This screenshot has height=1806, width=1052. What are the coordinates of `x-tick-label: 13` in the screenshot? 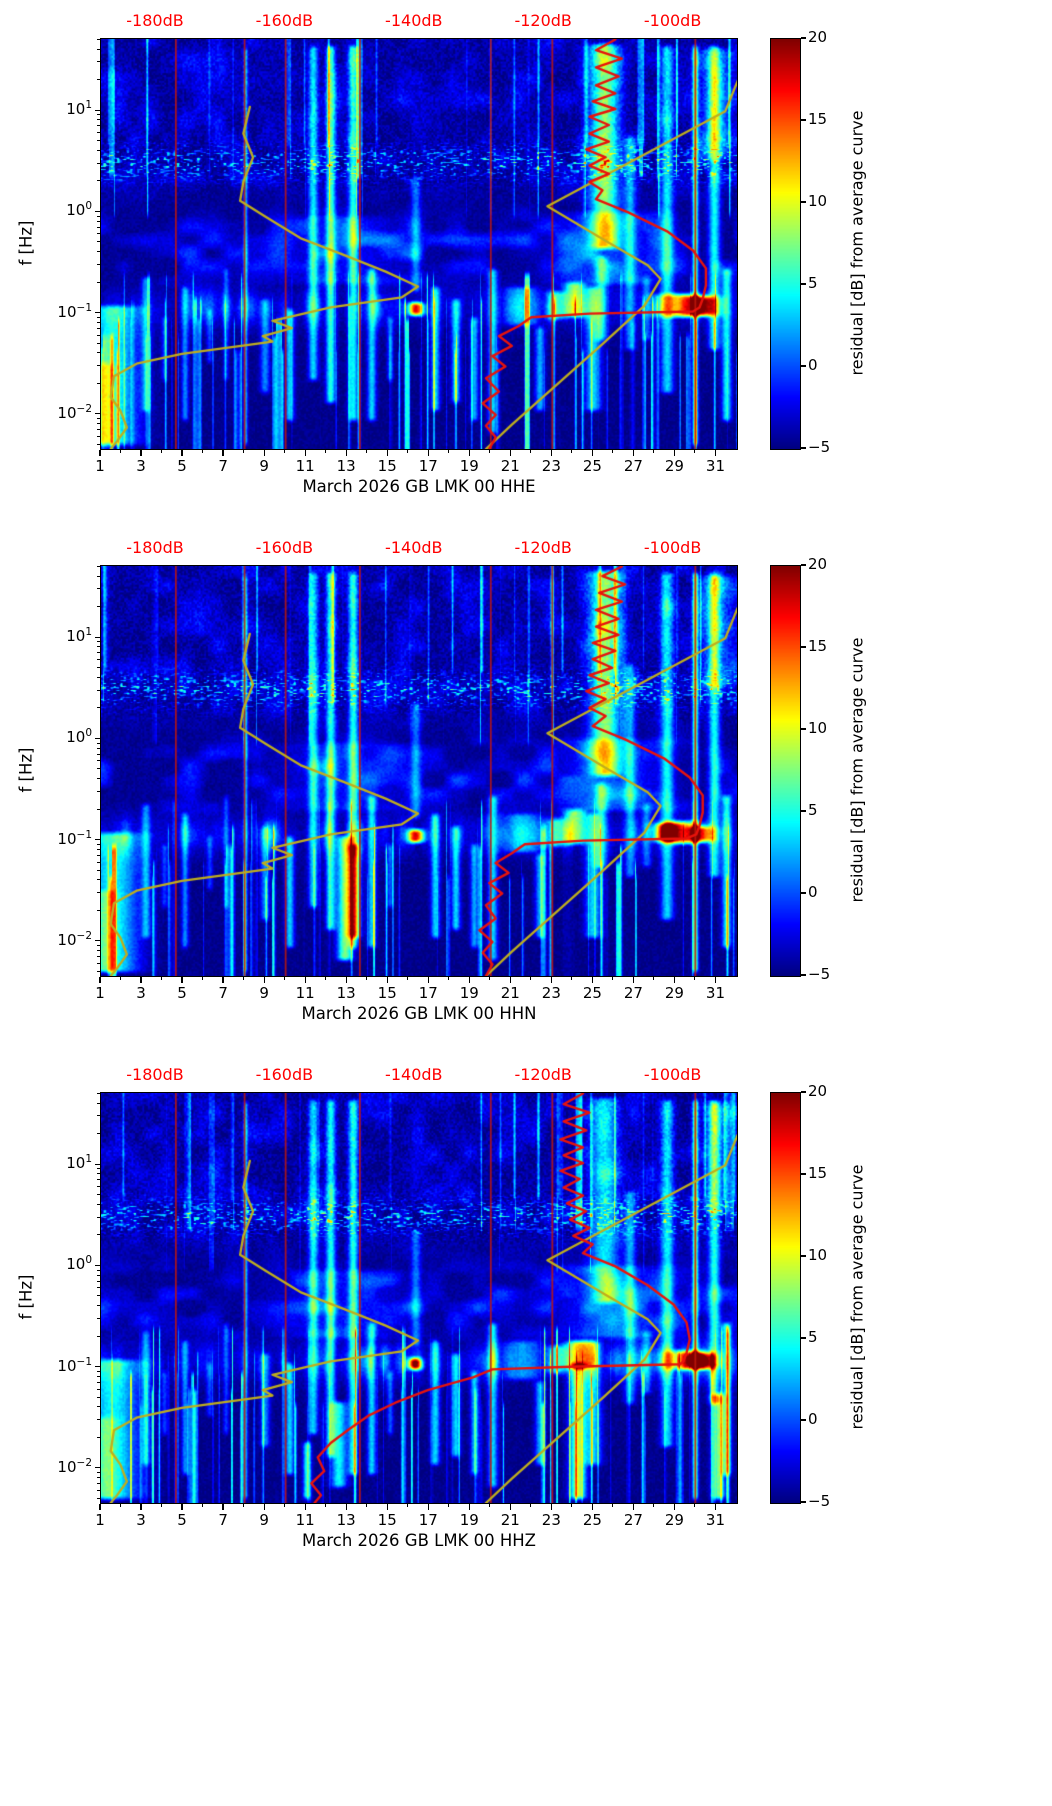 It's located at (346, 993).